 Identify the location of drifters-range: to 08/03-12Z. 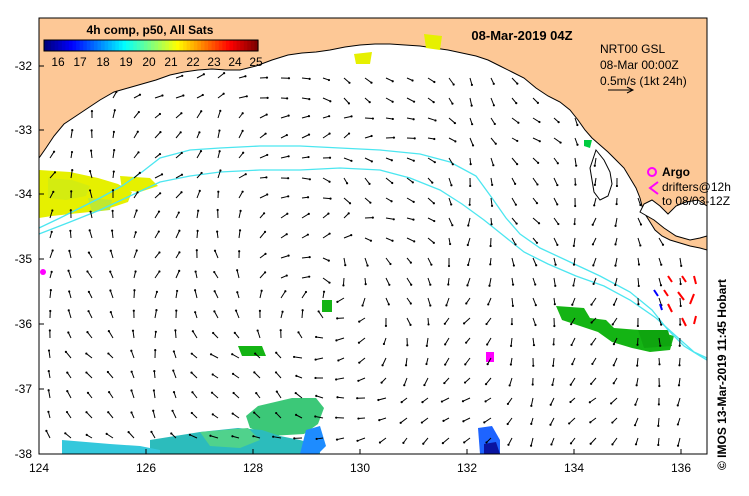
(696, 201).